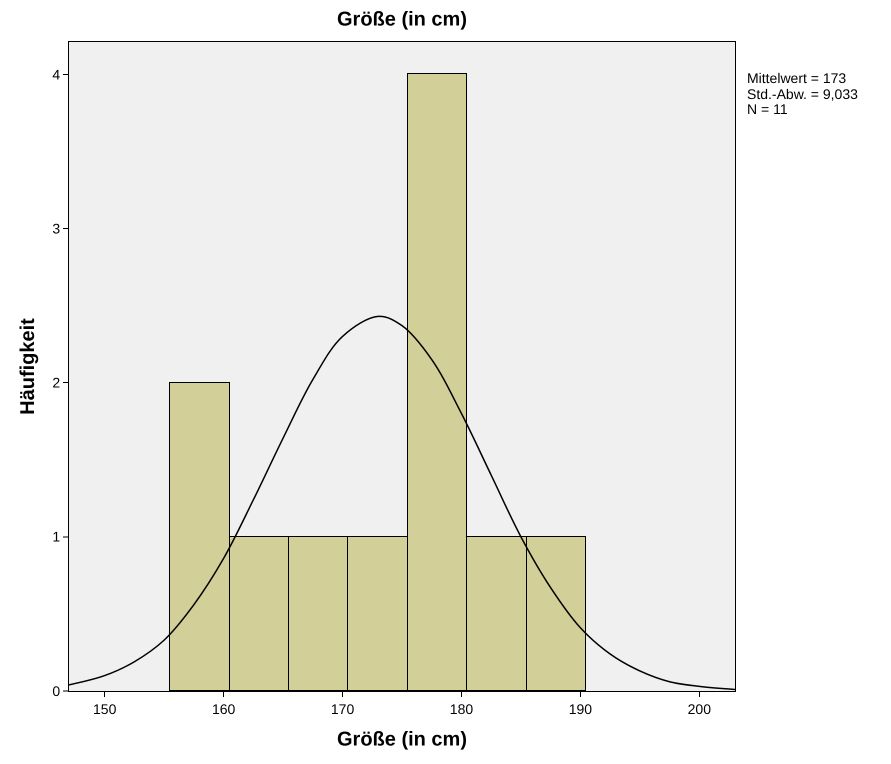 The width and height of the screenshot is (891, 764). Describe the element at coordinates (56, 536) in the screenshot. I see `y-tick-label: 1` at that location.